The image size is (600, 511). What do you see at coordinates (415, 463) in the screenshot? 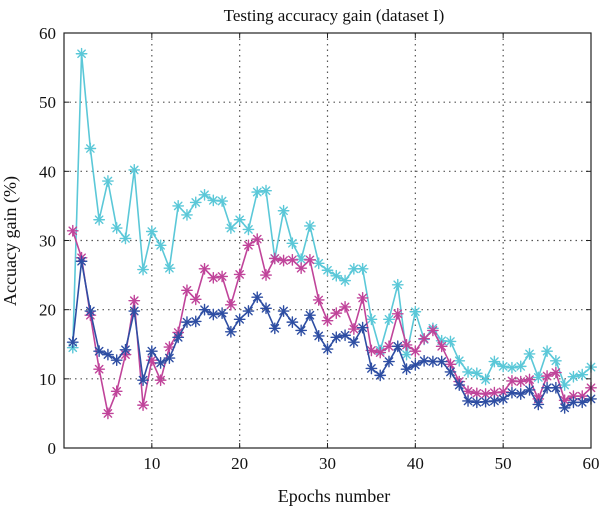
I see `x-tick-label: 40` at bounding box center [415, 463].